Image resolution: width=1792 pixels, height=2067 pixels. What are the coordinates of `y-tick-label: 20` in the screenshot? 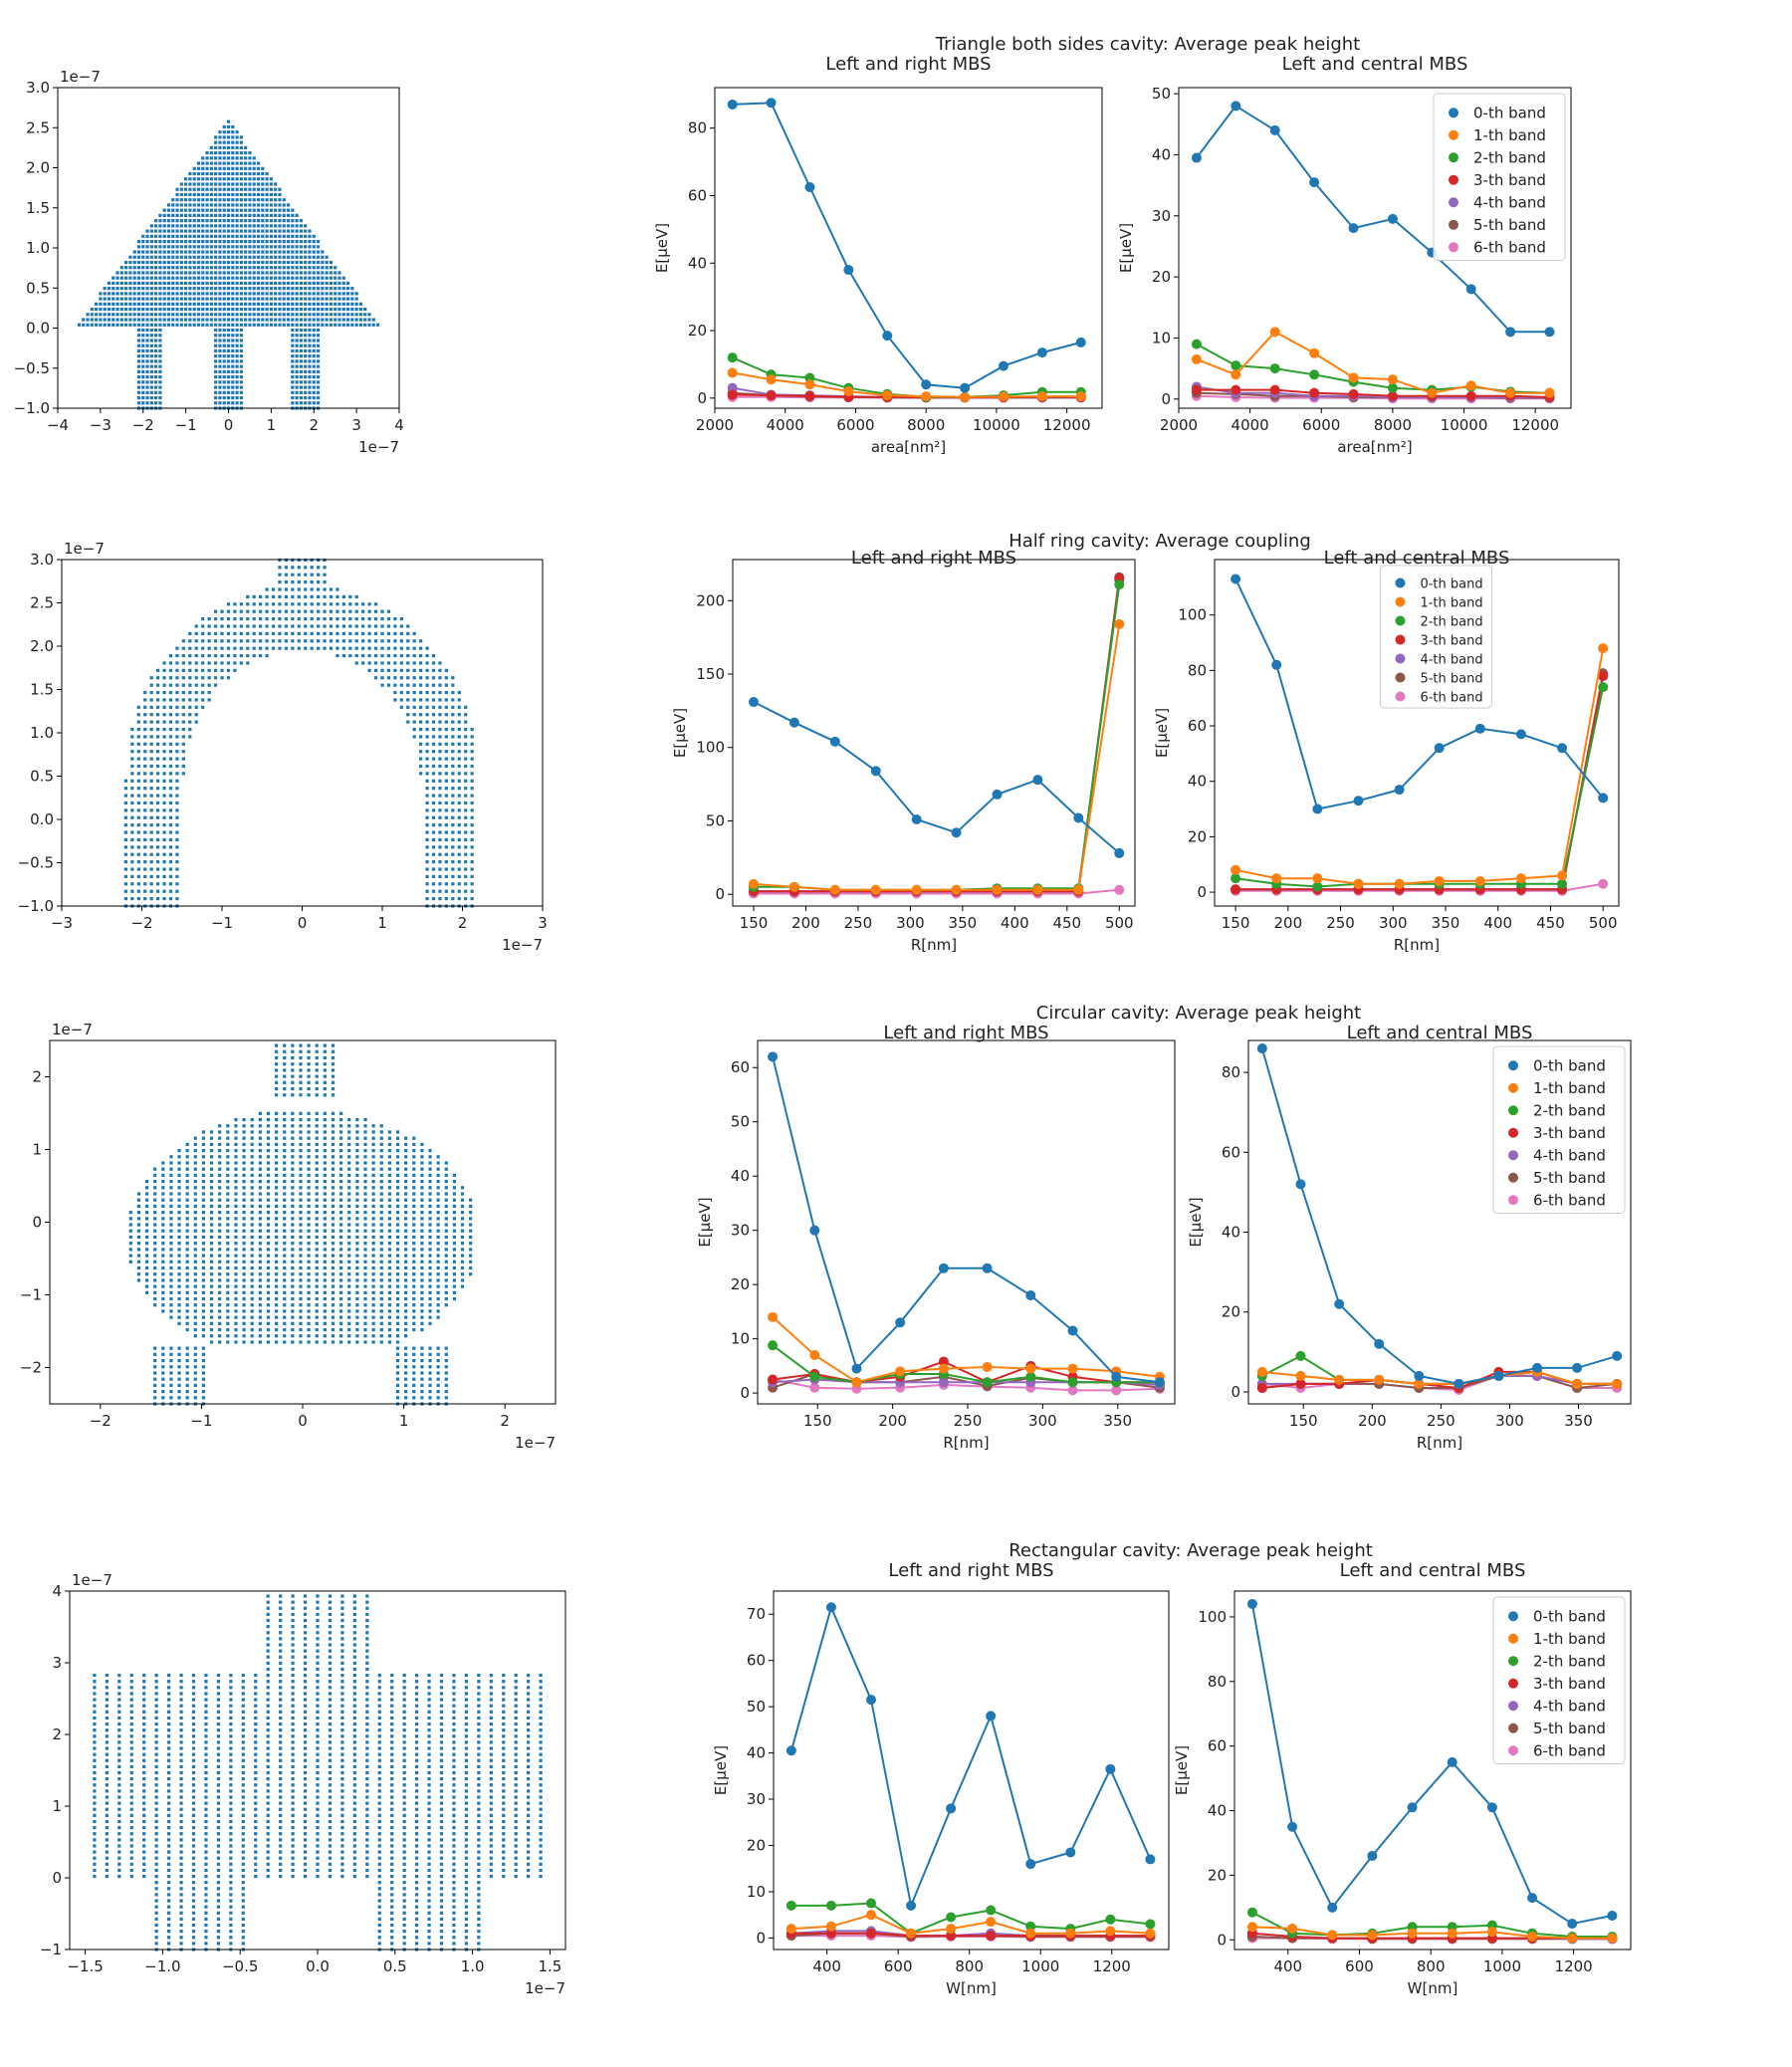 It's located at (1198, 836).